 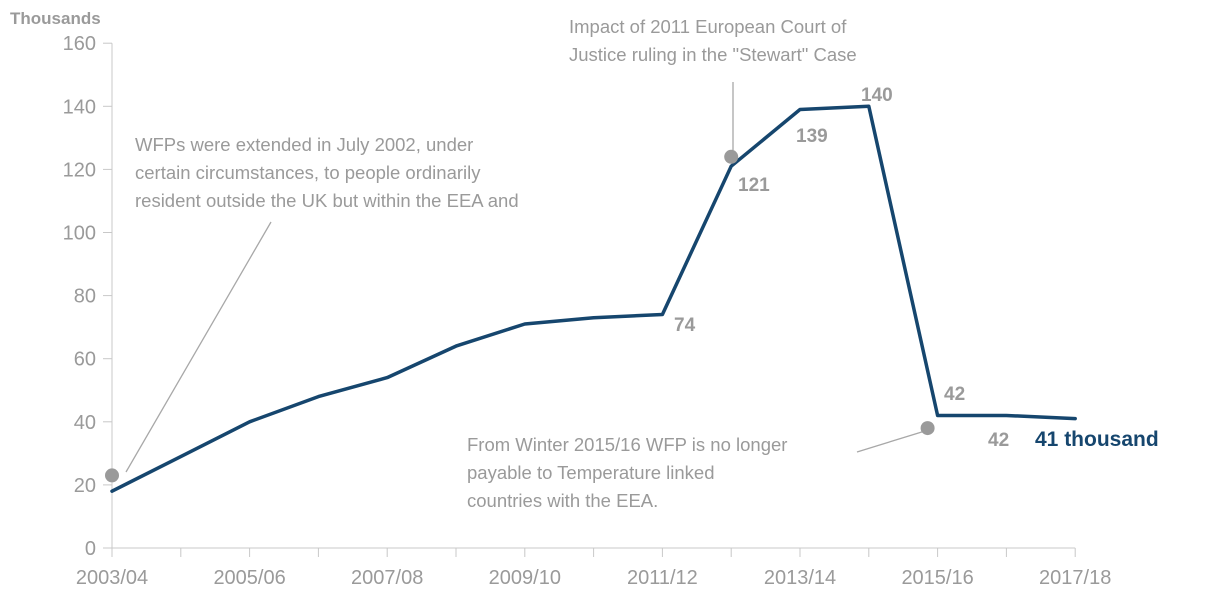 I want to click on winter-2015-leader-line, so click(x=891, y=441).